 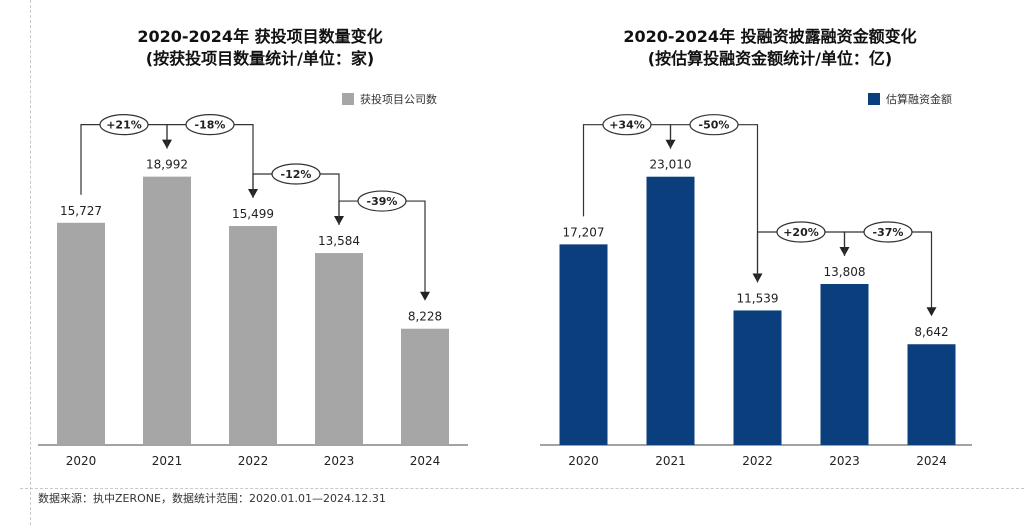 What do you see at coordinates (339, 241) in the screenshot?
I see `value-label-2023: 13,584` at bounding box center [339, 241].